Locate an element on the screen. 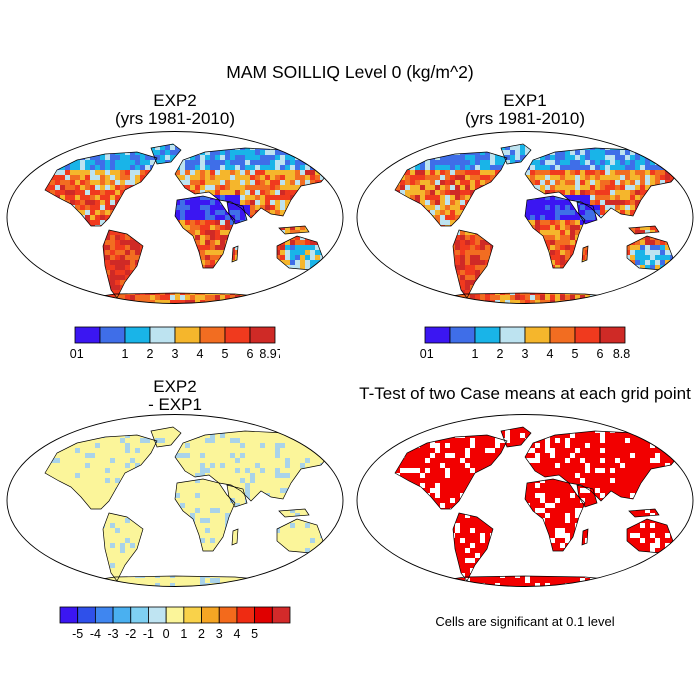 The width and height of the screenshot is (700, 700). map-border is located at coordinates (175, 217).